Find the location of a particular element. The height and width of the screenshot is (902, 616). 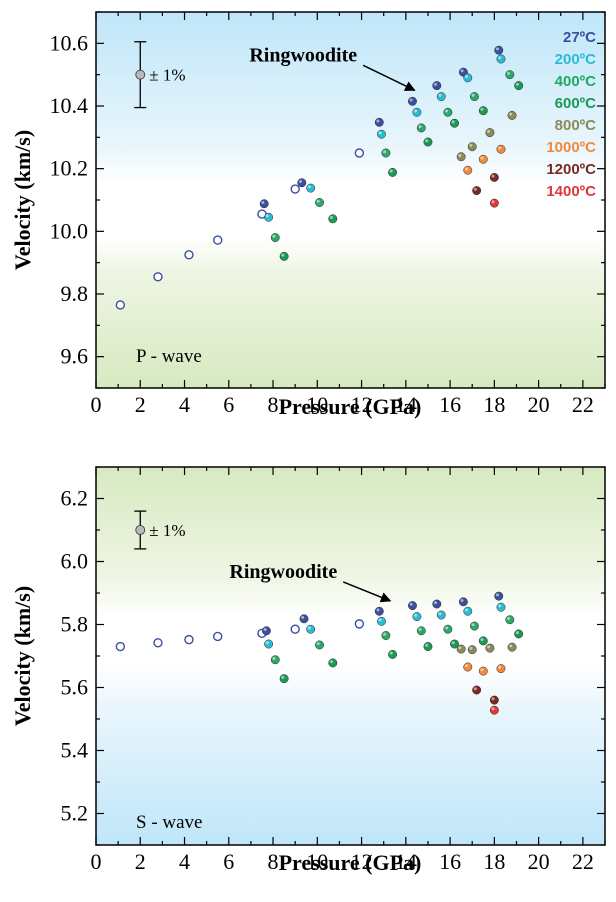

x-tick-label: 0 is located at coordinates (96, 861).